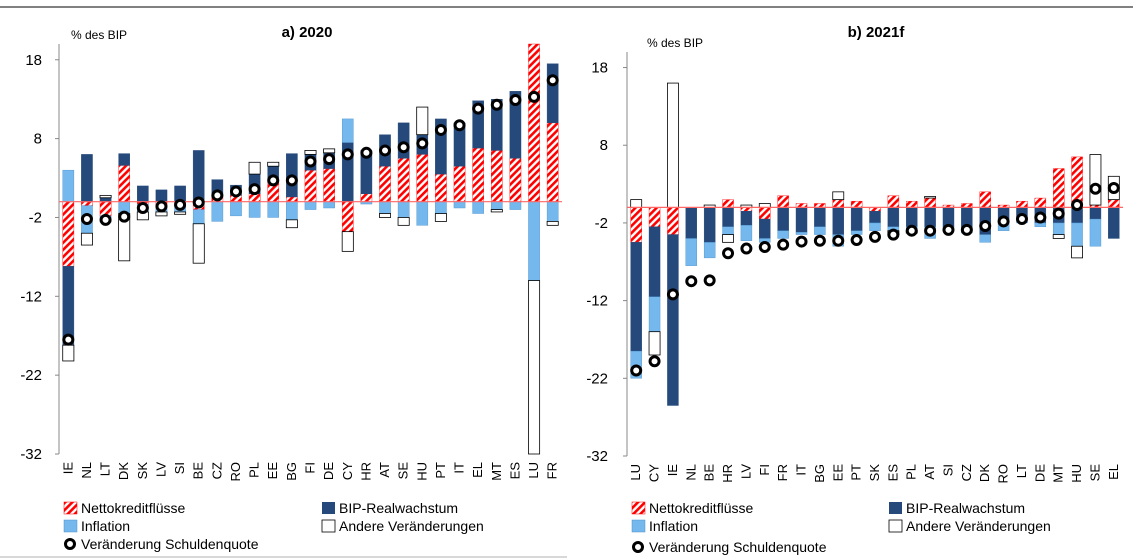 Image resolution: width=1133 pixels, height=559 pixels. Describe the element at coordinates (307, 32) in the screenshot. I see `panel-title: a) 2020` at that location.